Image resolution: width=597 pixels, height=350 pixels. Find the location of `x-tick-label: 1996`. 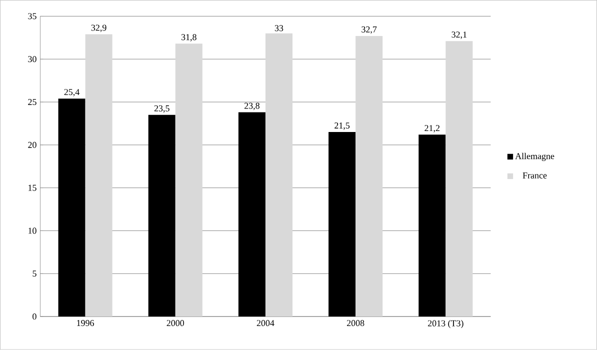

x-tick-label: 1996 is located at coordinates (85, 323).